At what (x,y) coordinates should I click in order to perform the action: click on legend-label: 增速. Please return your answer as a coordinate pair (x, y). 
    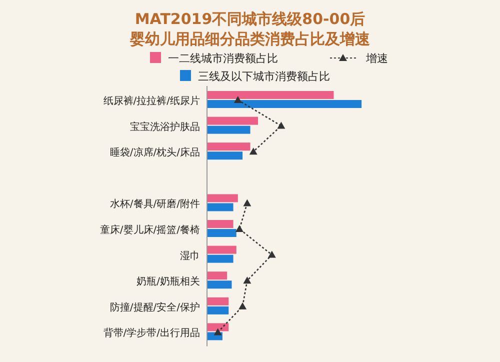
    Looking at the image, I should click on (376, 58).